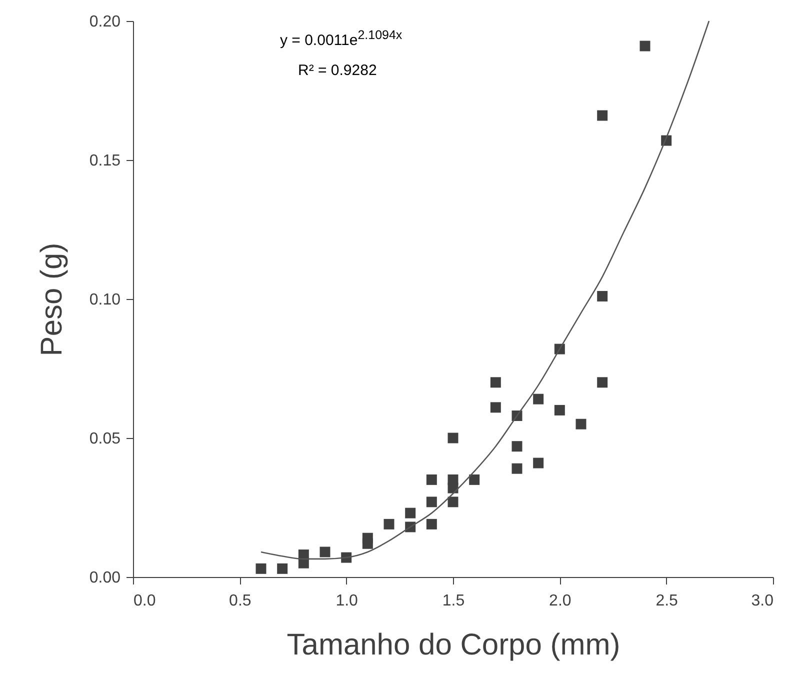 The image size is (794, 677). What do you see at coordinates (337, 70) in the screenshot?
I see `annotation: R² = 0.9282` at bounding box center [337, 70].